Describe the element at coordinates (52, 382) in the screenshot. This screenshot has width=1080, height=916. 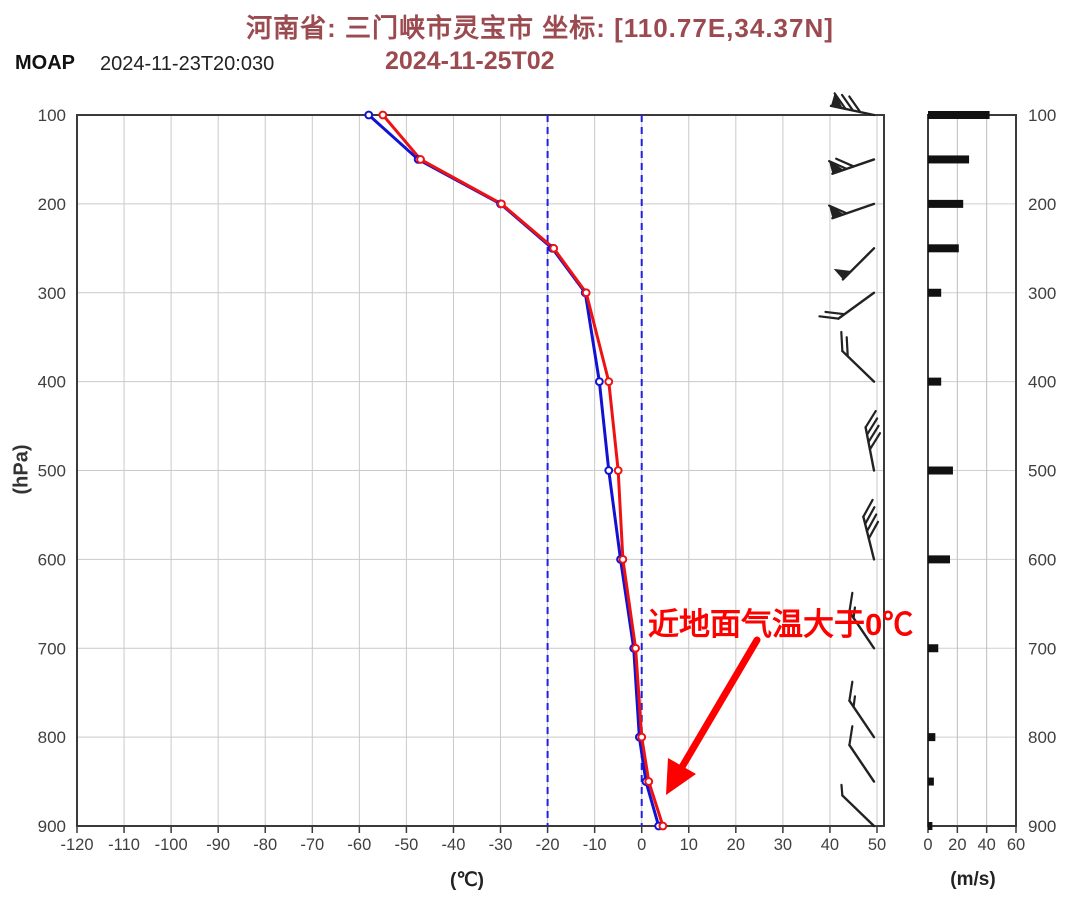
I see `y-tick-label-left: 400` at that location.